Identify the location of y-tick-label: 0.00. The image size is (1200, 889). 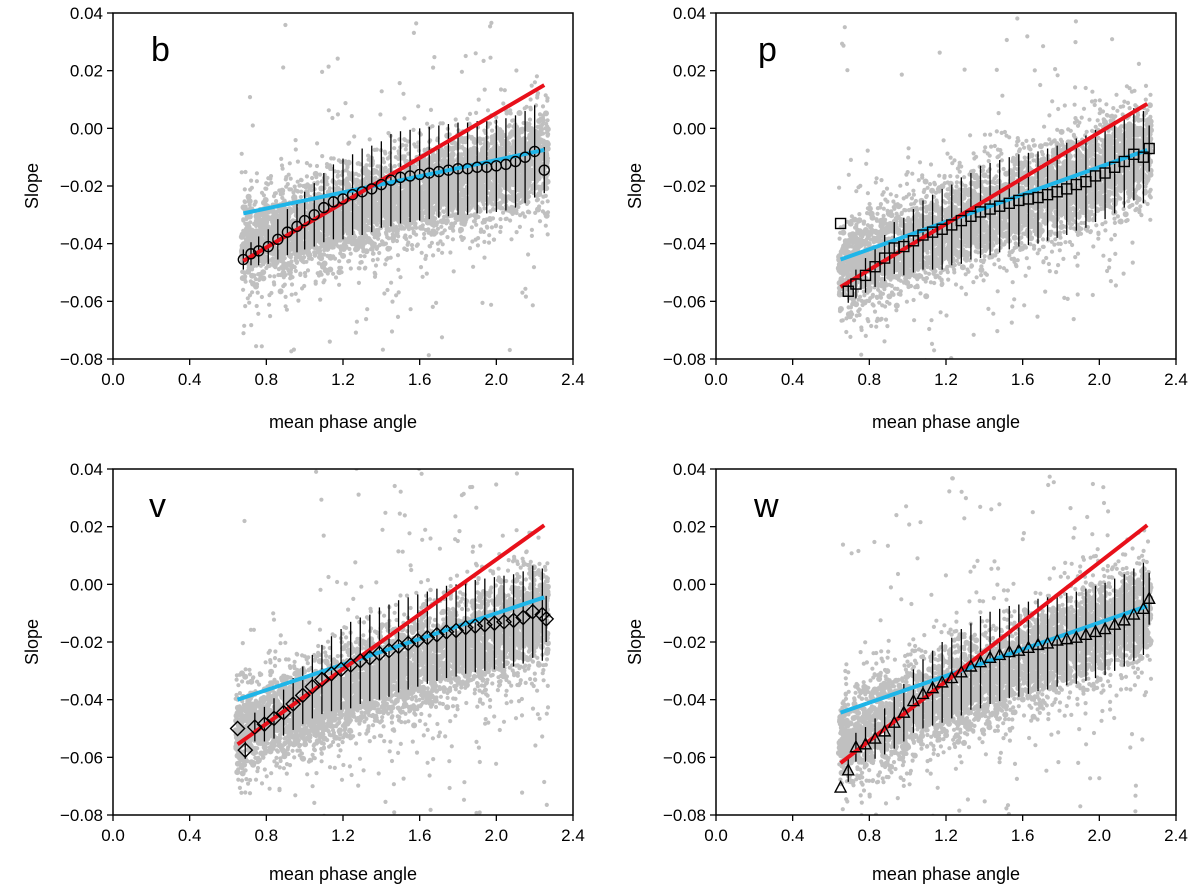
(86, 128).